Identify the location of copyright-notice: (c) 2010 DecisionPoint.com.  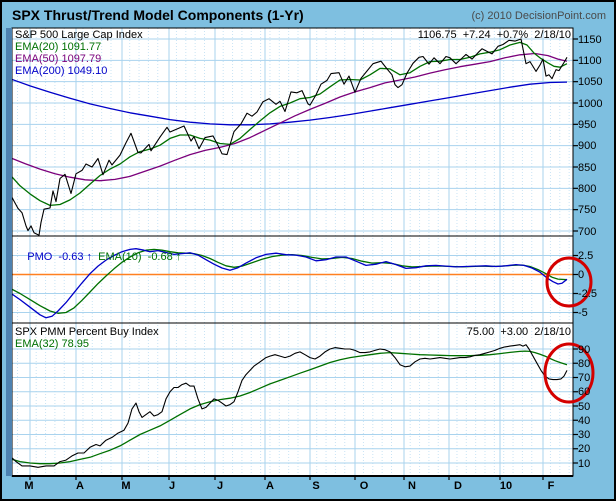
(538, 16).